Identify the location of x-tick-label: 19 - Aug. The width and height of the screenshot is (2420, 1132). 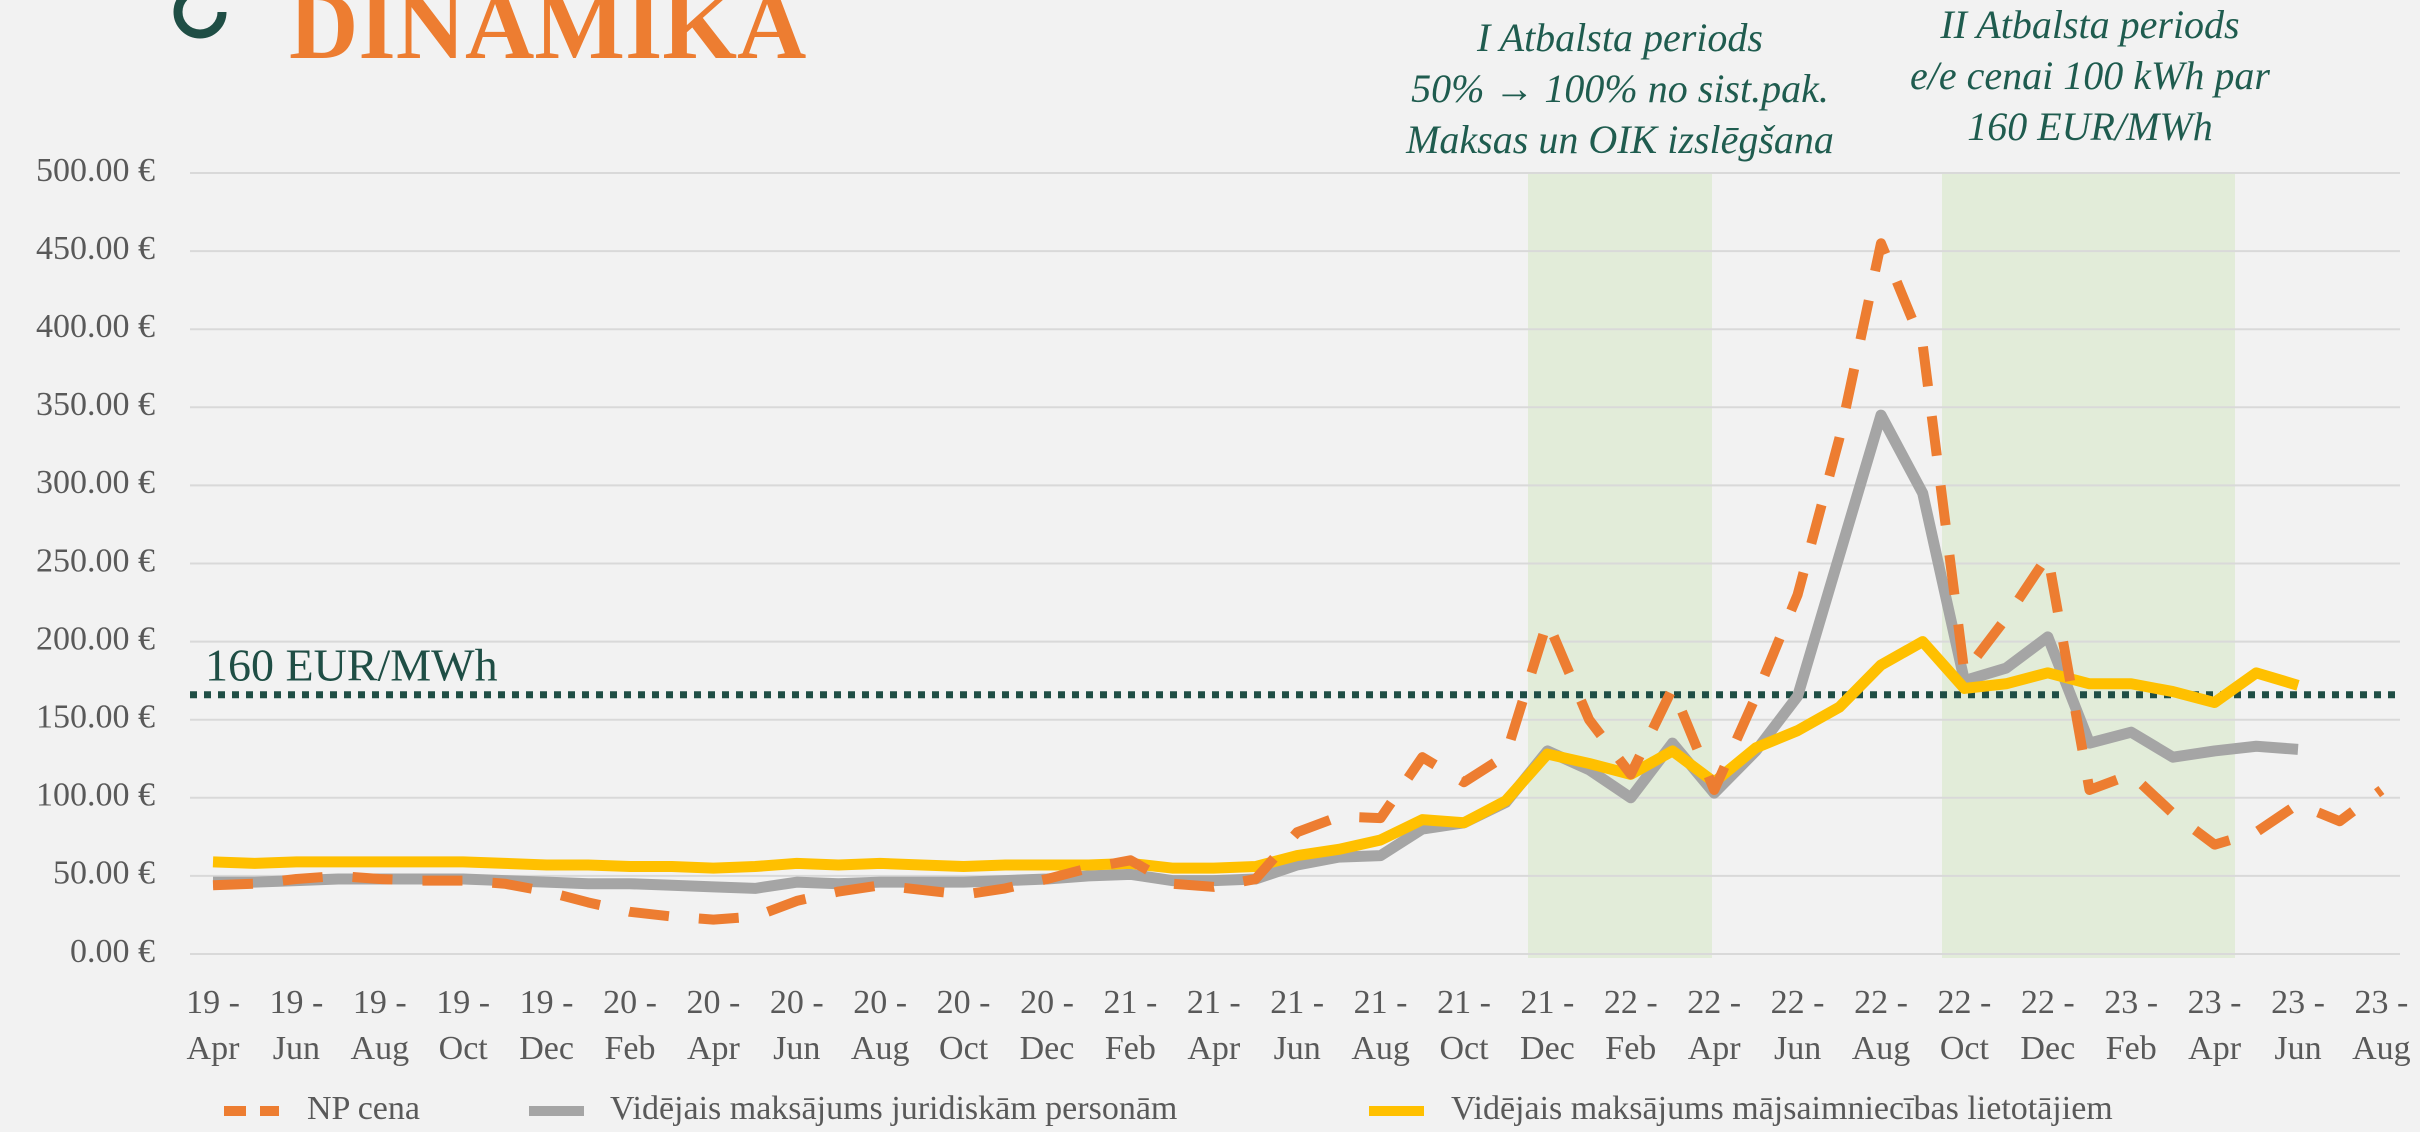
(380, 1025).